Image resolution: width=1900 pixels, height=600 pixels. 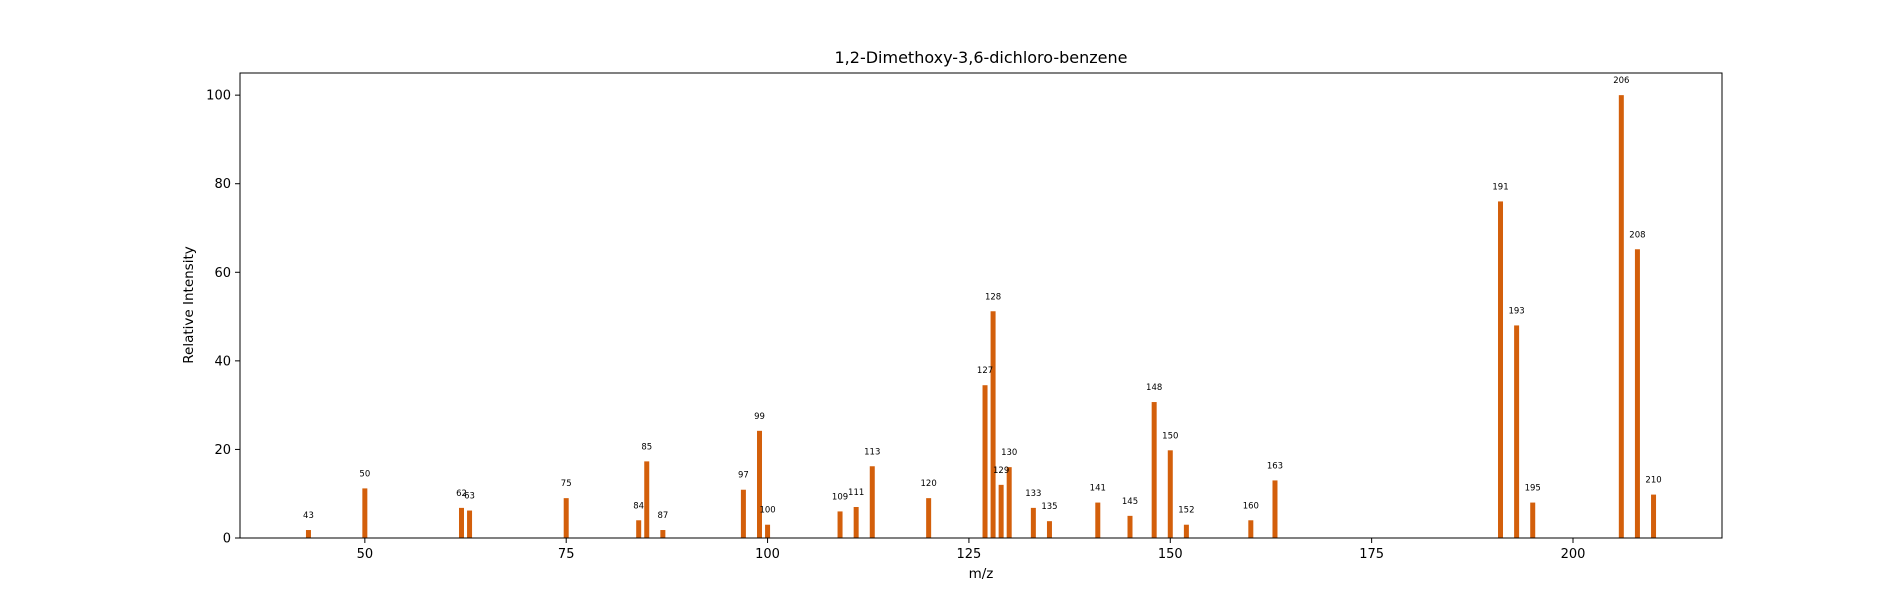 What do you see at coordinates (308, 516) in the screenshot?
I see `peak-label: 43` at bounding box center [308, 516].